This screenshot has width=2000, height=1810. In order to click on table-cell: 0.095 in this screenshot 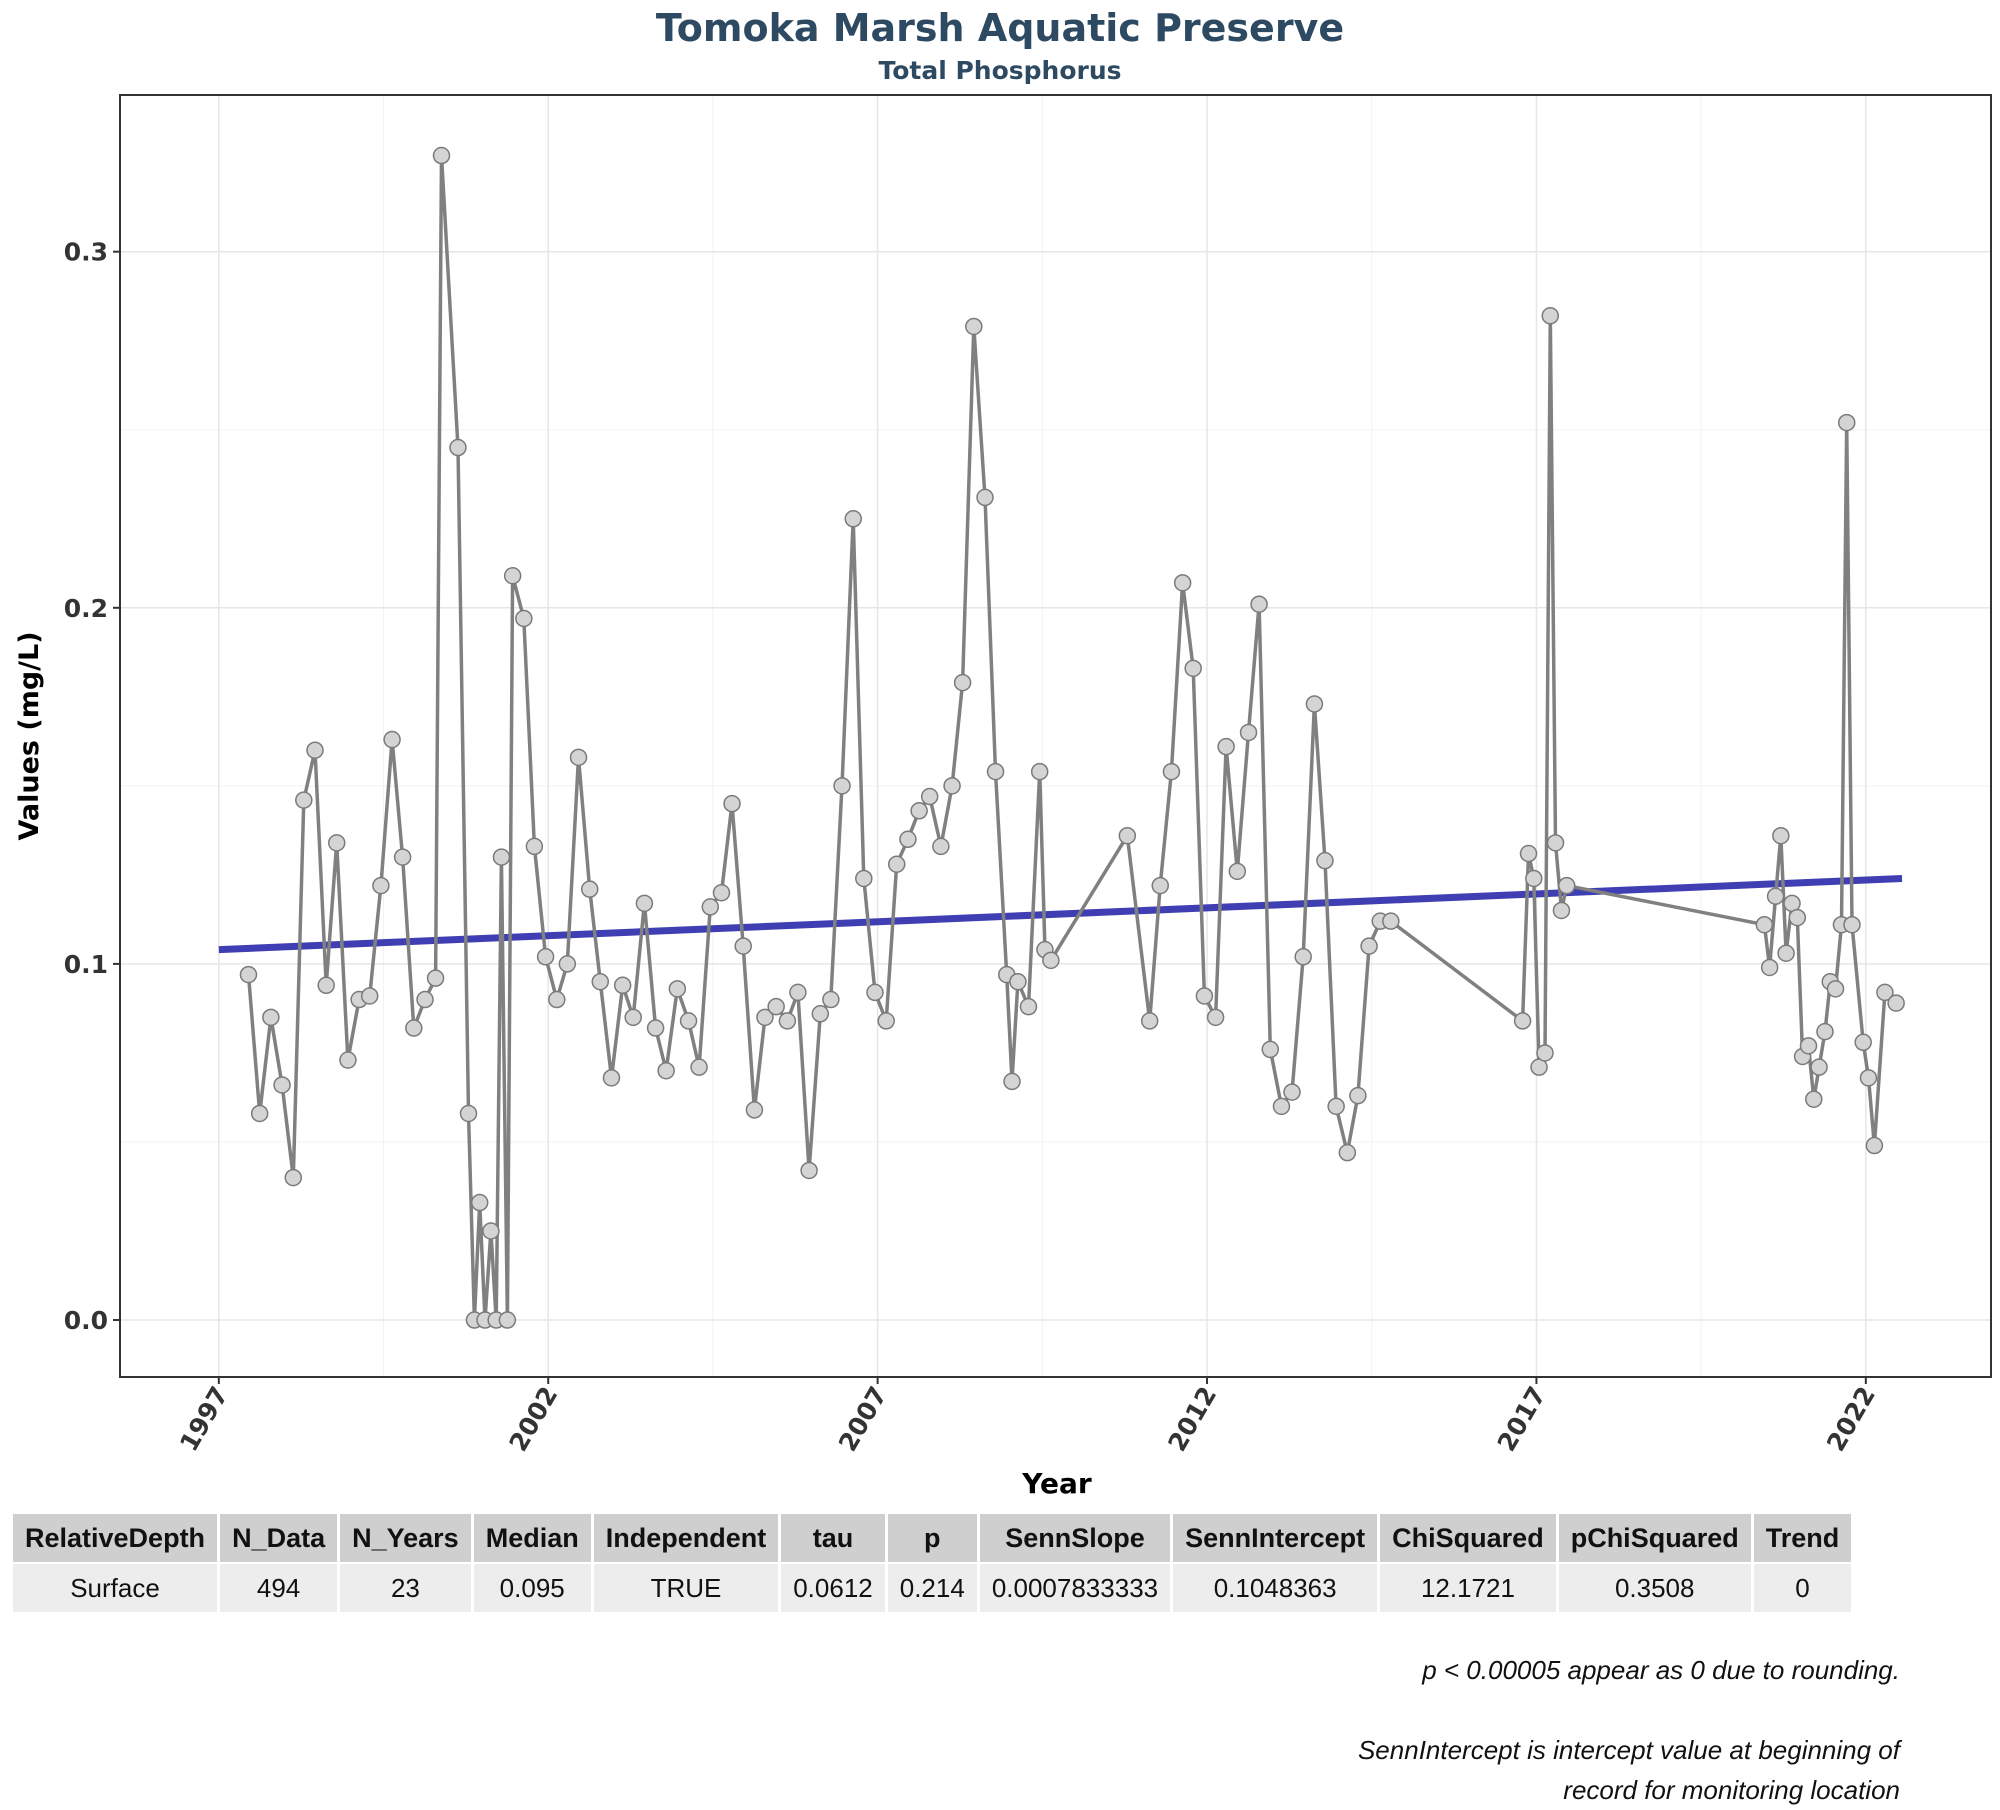, I will do `click(532, 1588)`.